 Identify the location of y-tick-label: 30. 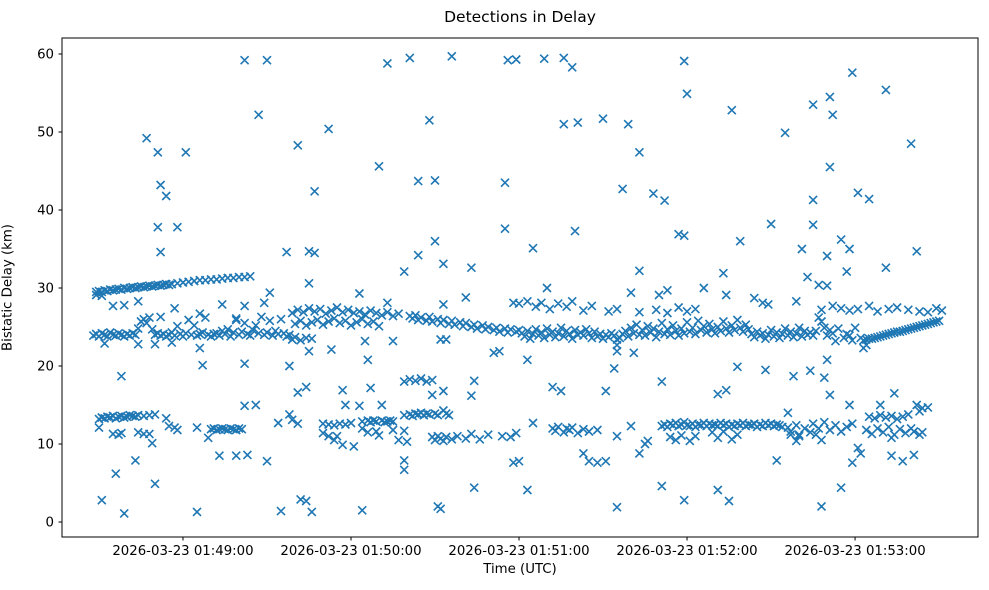
(45, 289).